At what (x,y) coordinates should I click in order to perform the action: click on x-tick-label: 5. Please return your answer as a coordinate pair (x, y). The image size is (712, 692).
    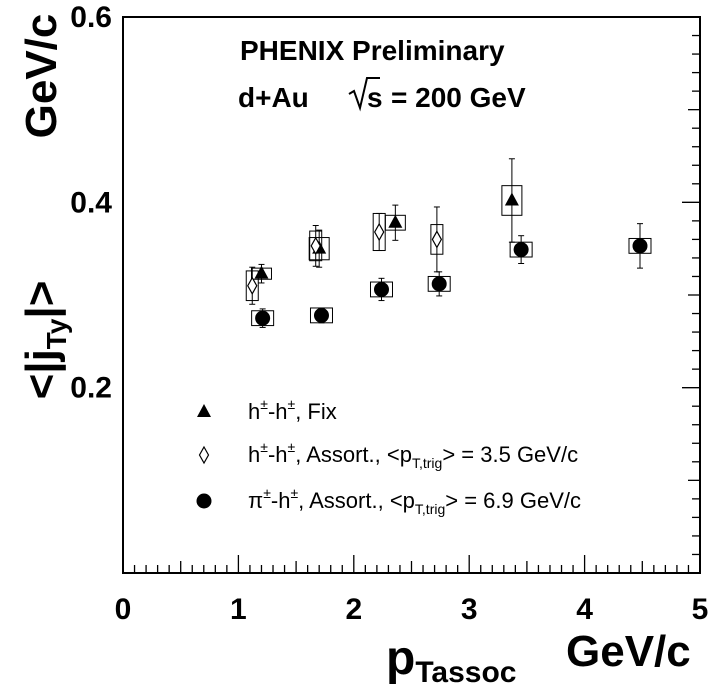
    Looking at the image, I should click on (700, 609).